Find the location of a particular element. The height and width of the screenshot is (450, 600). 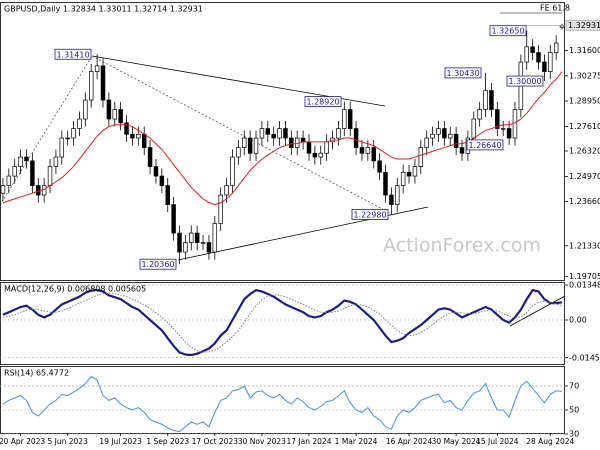

x-tick-label: 15 Jul 2024 is located at coordinates (497, 441).